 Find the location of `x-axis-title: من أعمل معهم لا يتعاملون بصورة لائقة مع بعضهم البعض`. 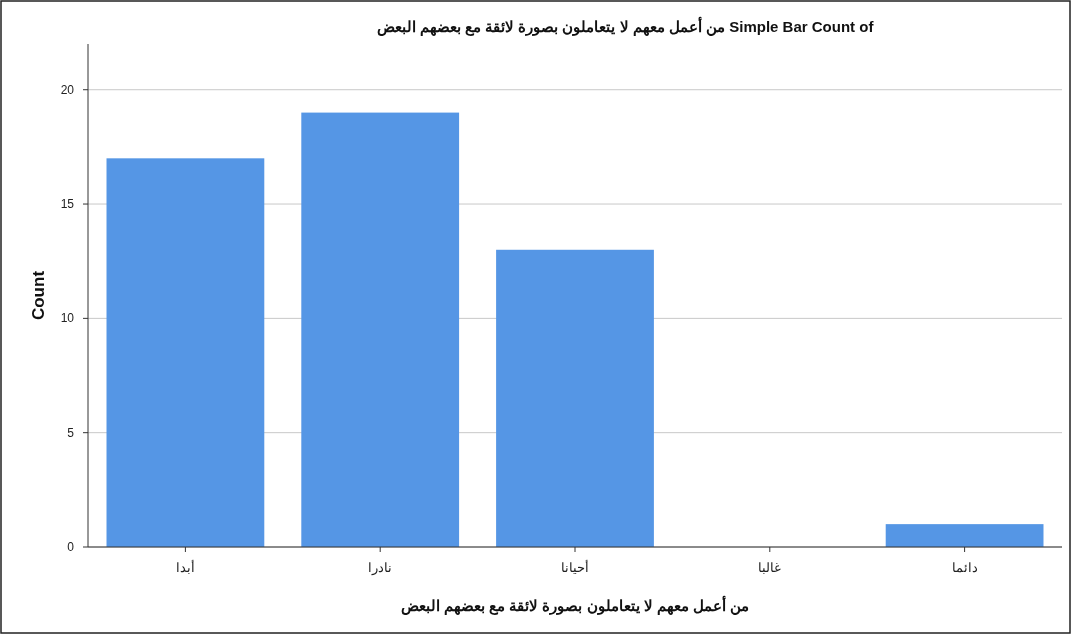

x-axis-title: من أعمل معهم لا يتعاملون بصورة لائقة مع بعضهم البعض is located at coordinates (575, 605).